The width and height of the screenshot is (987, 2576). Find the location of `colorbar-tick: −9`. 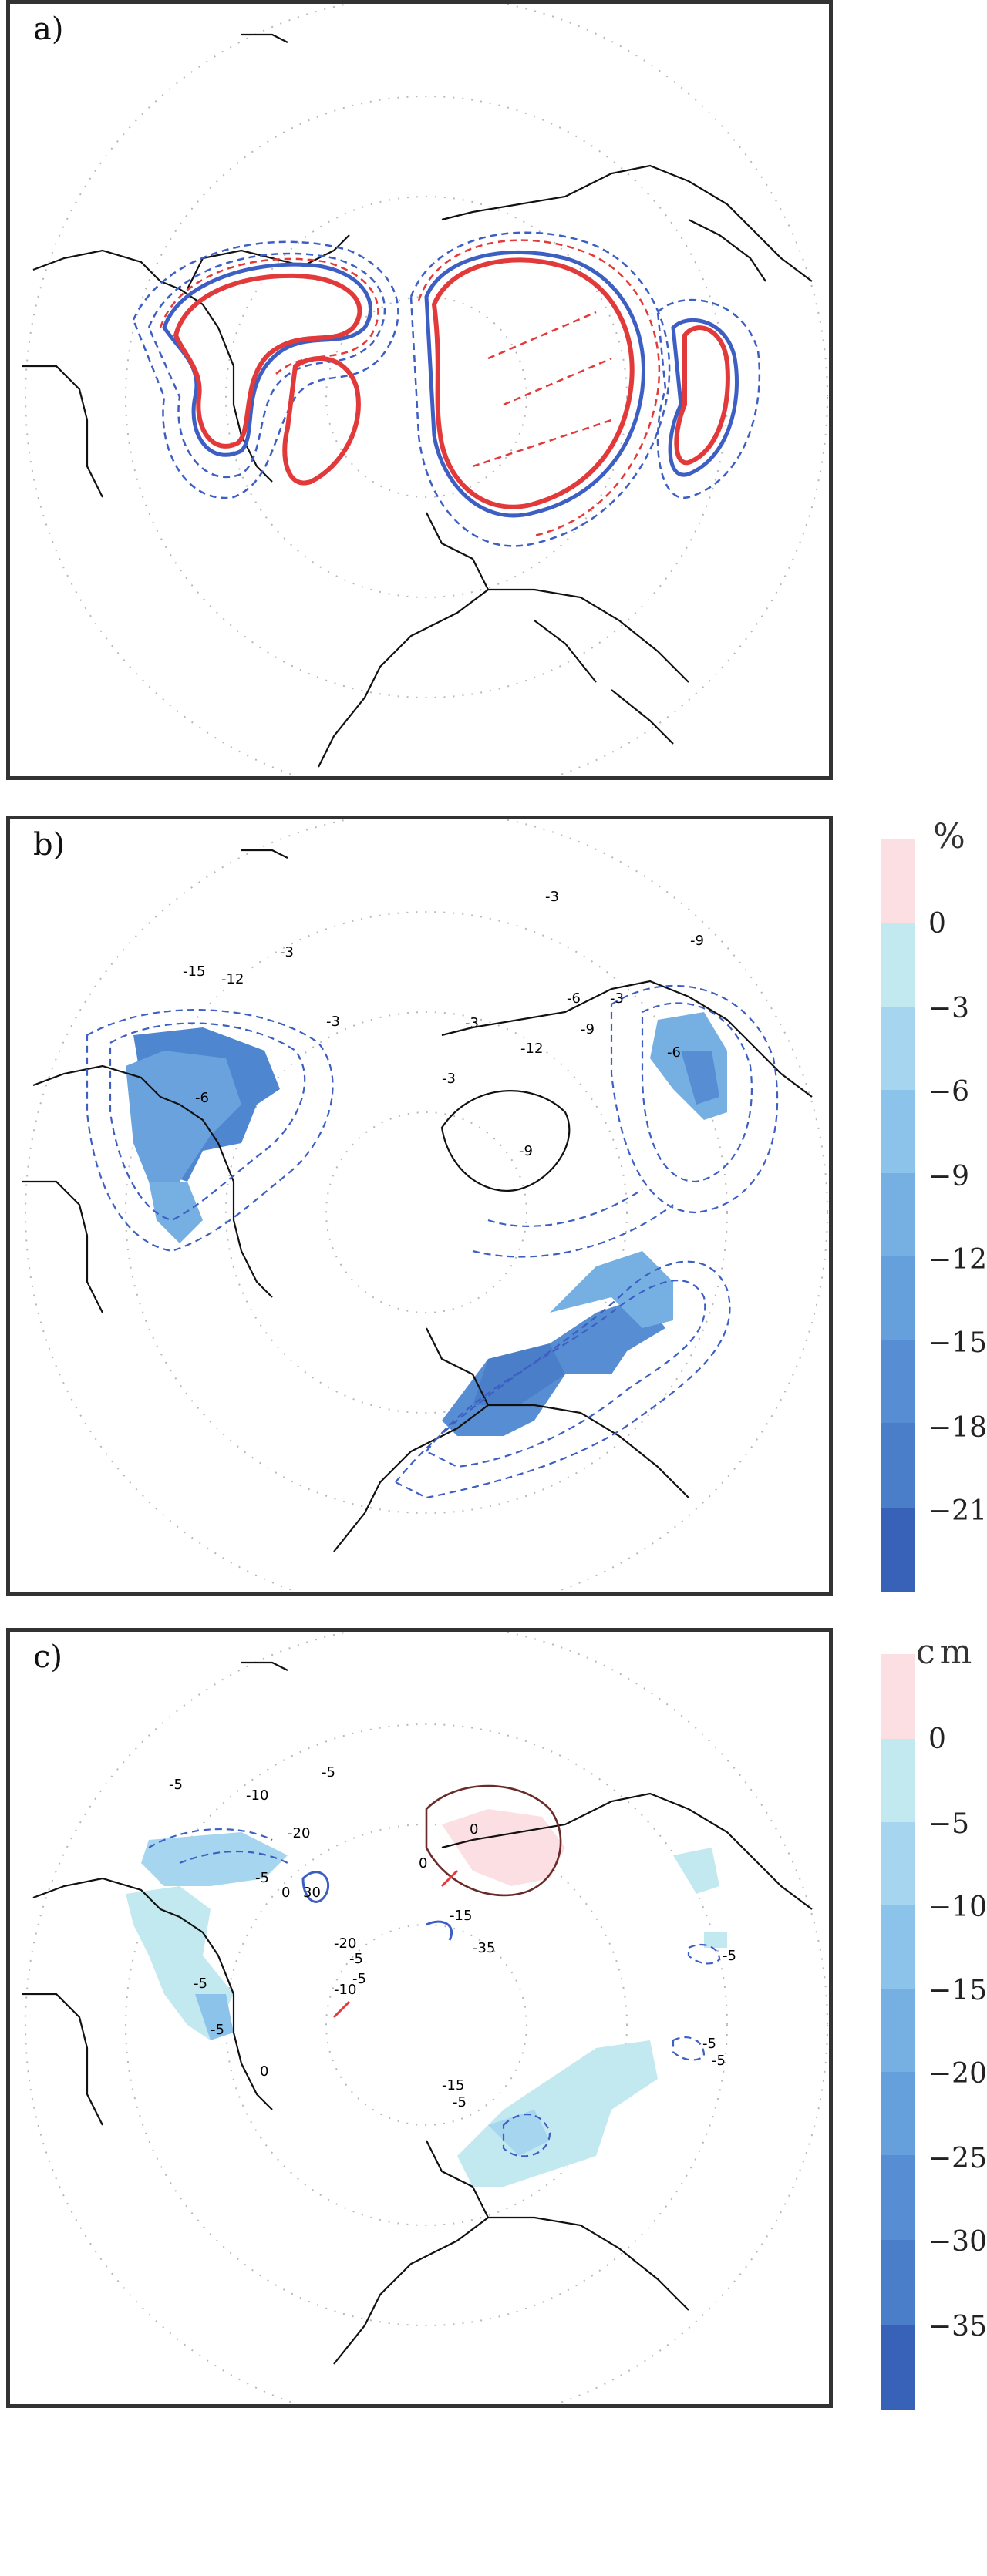

colorbar-tick: −9 is located at coordinates (949, 1176).